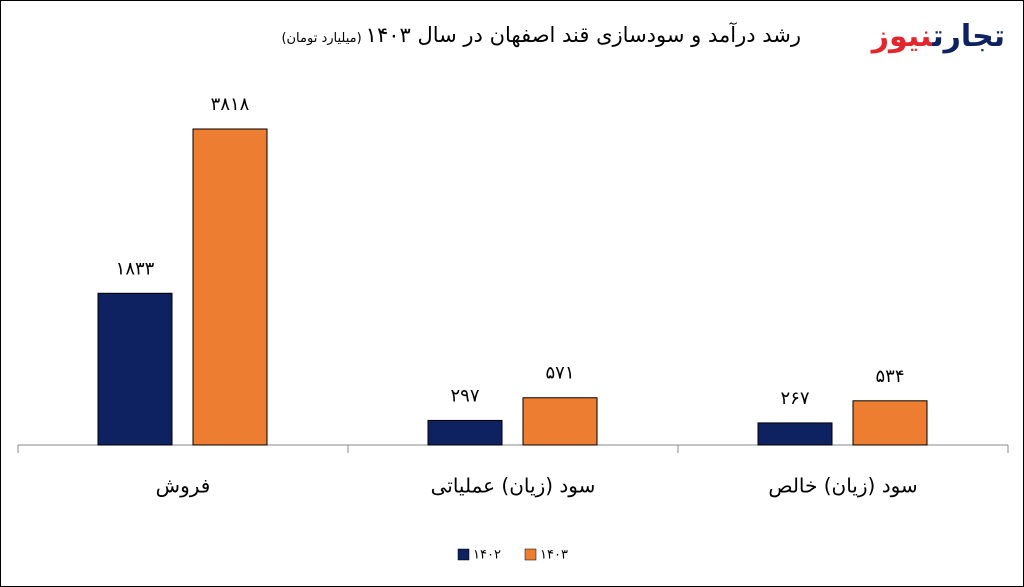 The image size is (1024, 587). I want to click on logo: تجارتنیوز, so click(938, 36).